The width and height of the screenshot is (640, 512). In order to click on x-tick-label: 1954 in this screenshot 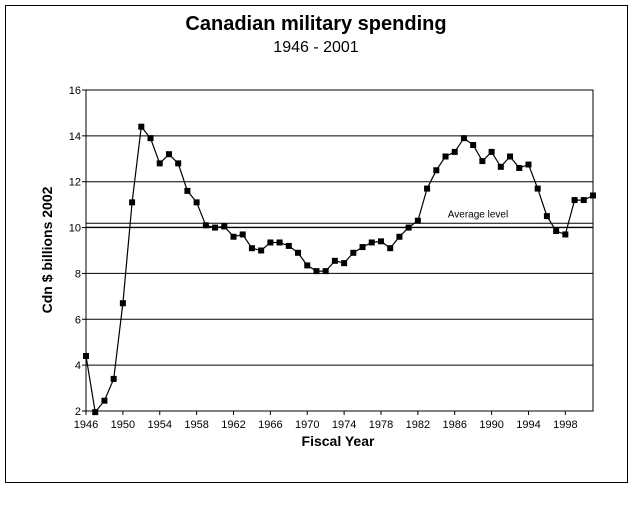, I will do `click(160, 425)`.